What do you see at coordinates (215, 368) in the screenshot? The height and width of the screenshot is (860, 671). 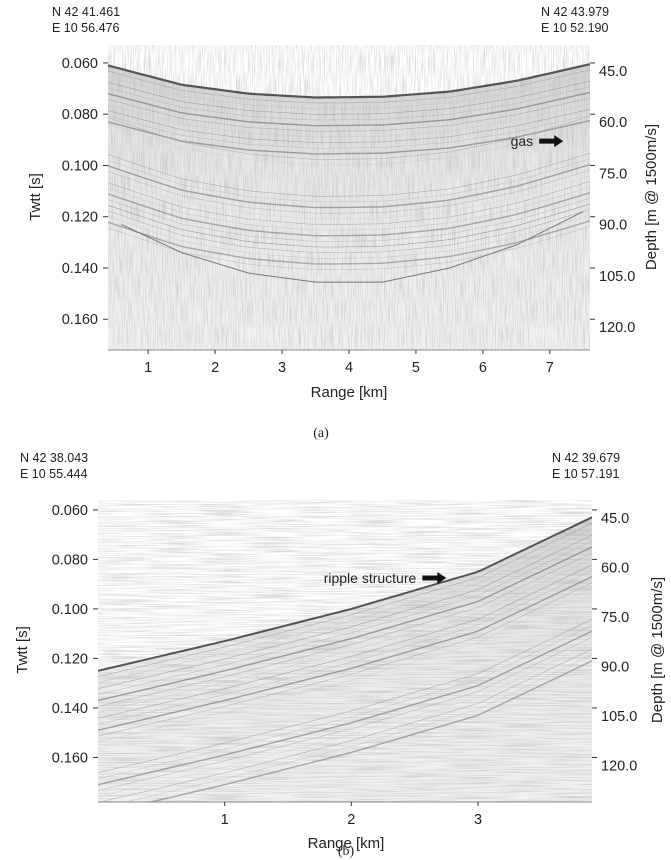 I see `x-tick-label: 2` at bounding box center [215, 368].